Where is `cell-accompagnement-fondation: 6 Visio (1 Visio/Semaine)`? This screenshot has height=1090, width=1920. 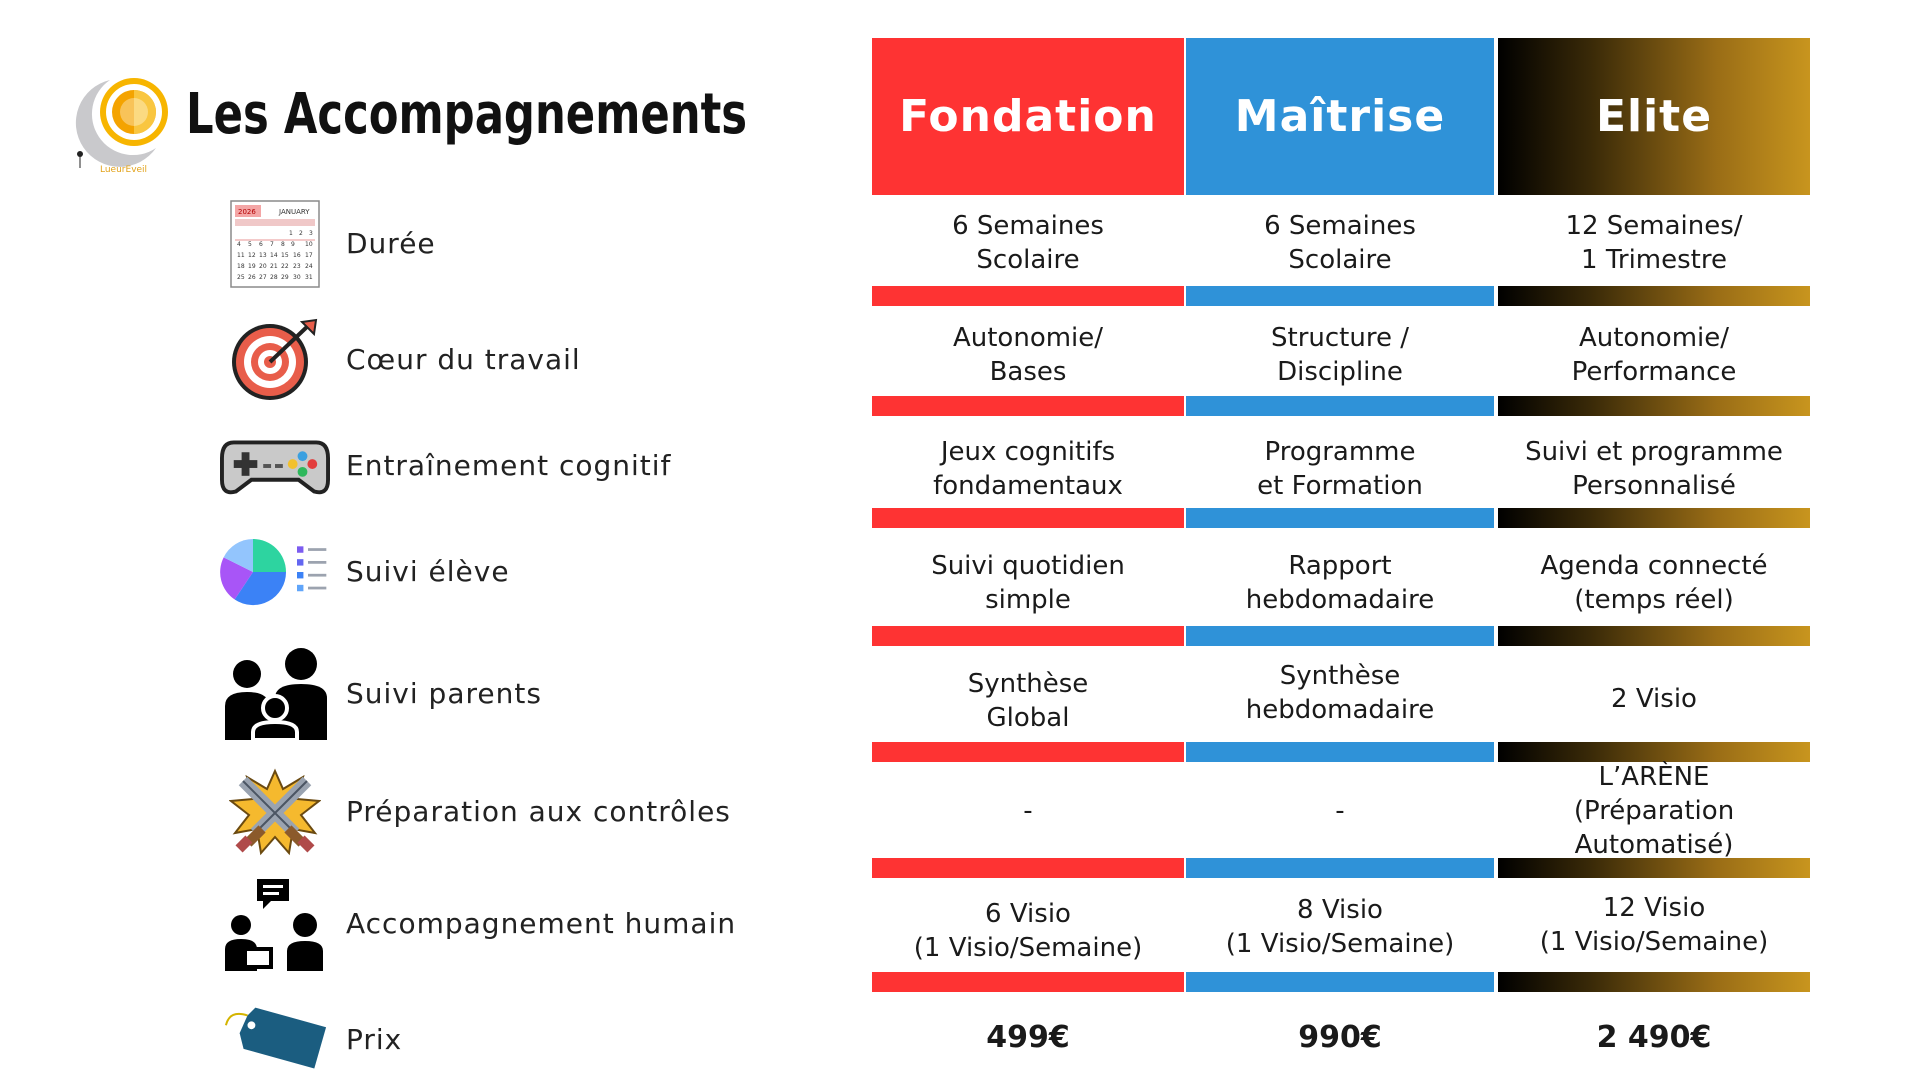 cell-accompagnement-fondation: 6 Visio (1 Visio/Semaine) is located at coordinates (1028, 931).